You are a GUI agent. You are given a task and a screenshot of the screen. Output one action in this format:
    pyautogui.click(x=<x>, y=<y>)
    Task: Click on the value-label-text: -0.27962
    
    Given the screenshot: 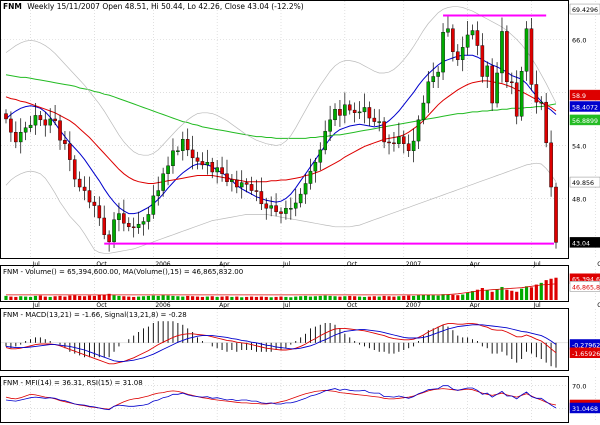 What is the action you would take?
    pyautogui.click(x=586, y=345)
    